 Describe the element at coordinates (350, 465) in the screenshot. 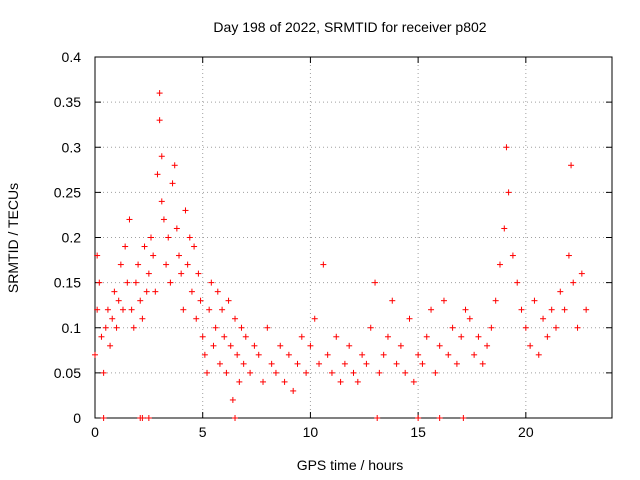

I see `x-axis-label: GPS time / hours` at that location.